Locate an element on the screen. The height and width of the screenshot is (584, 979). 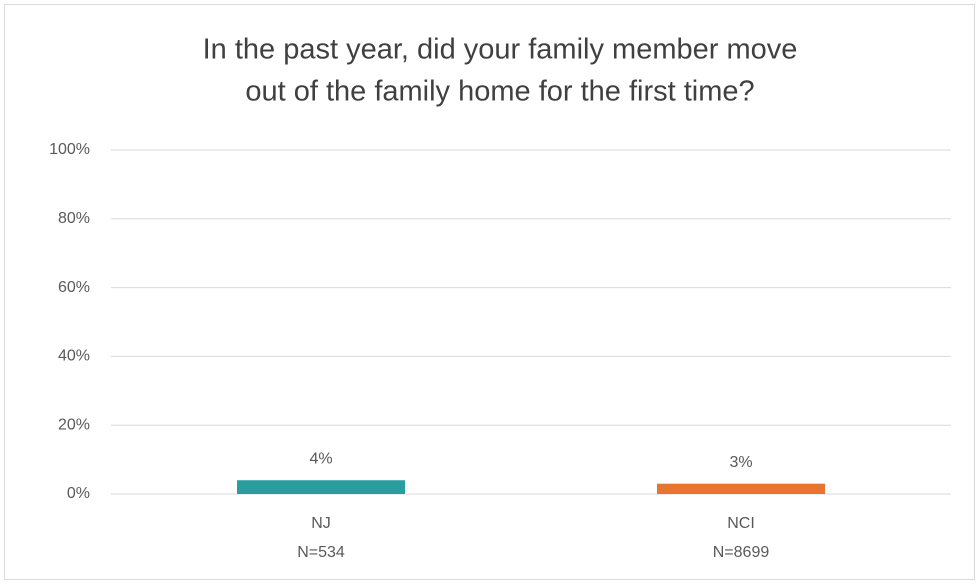
data-label: 3% is located at coordinates (740, 462).